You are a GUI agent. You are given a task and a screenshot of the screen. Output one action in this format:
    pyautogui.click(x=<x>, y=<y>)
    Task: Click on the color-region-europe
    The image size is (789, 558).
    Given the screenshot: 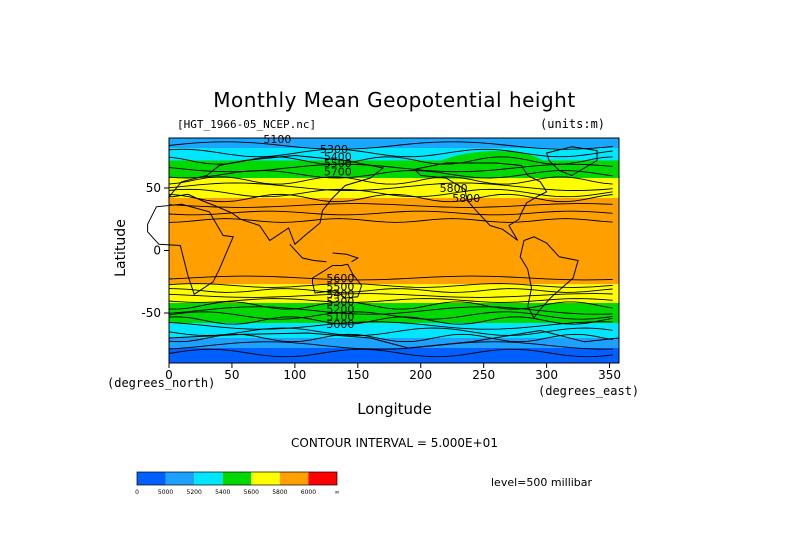 What is the action you would take?
    pyautogui.click(x=194, y=188)
    